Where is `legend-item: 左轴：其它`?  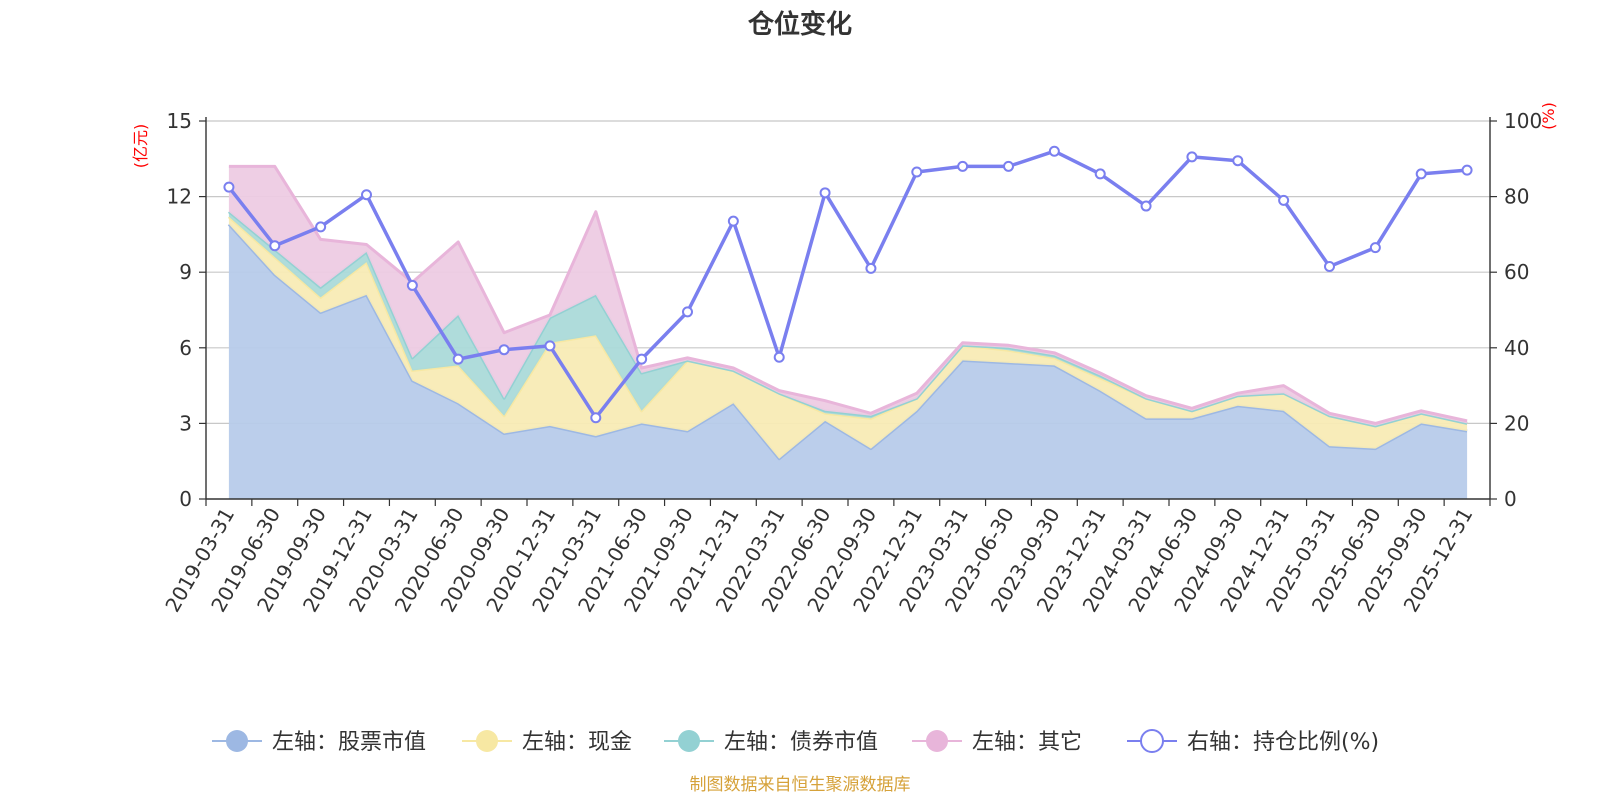 legend-item: 左轴：其它 is located at coordinates (997, 742).